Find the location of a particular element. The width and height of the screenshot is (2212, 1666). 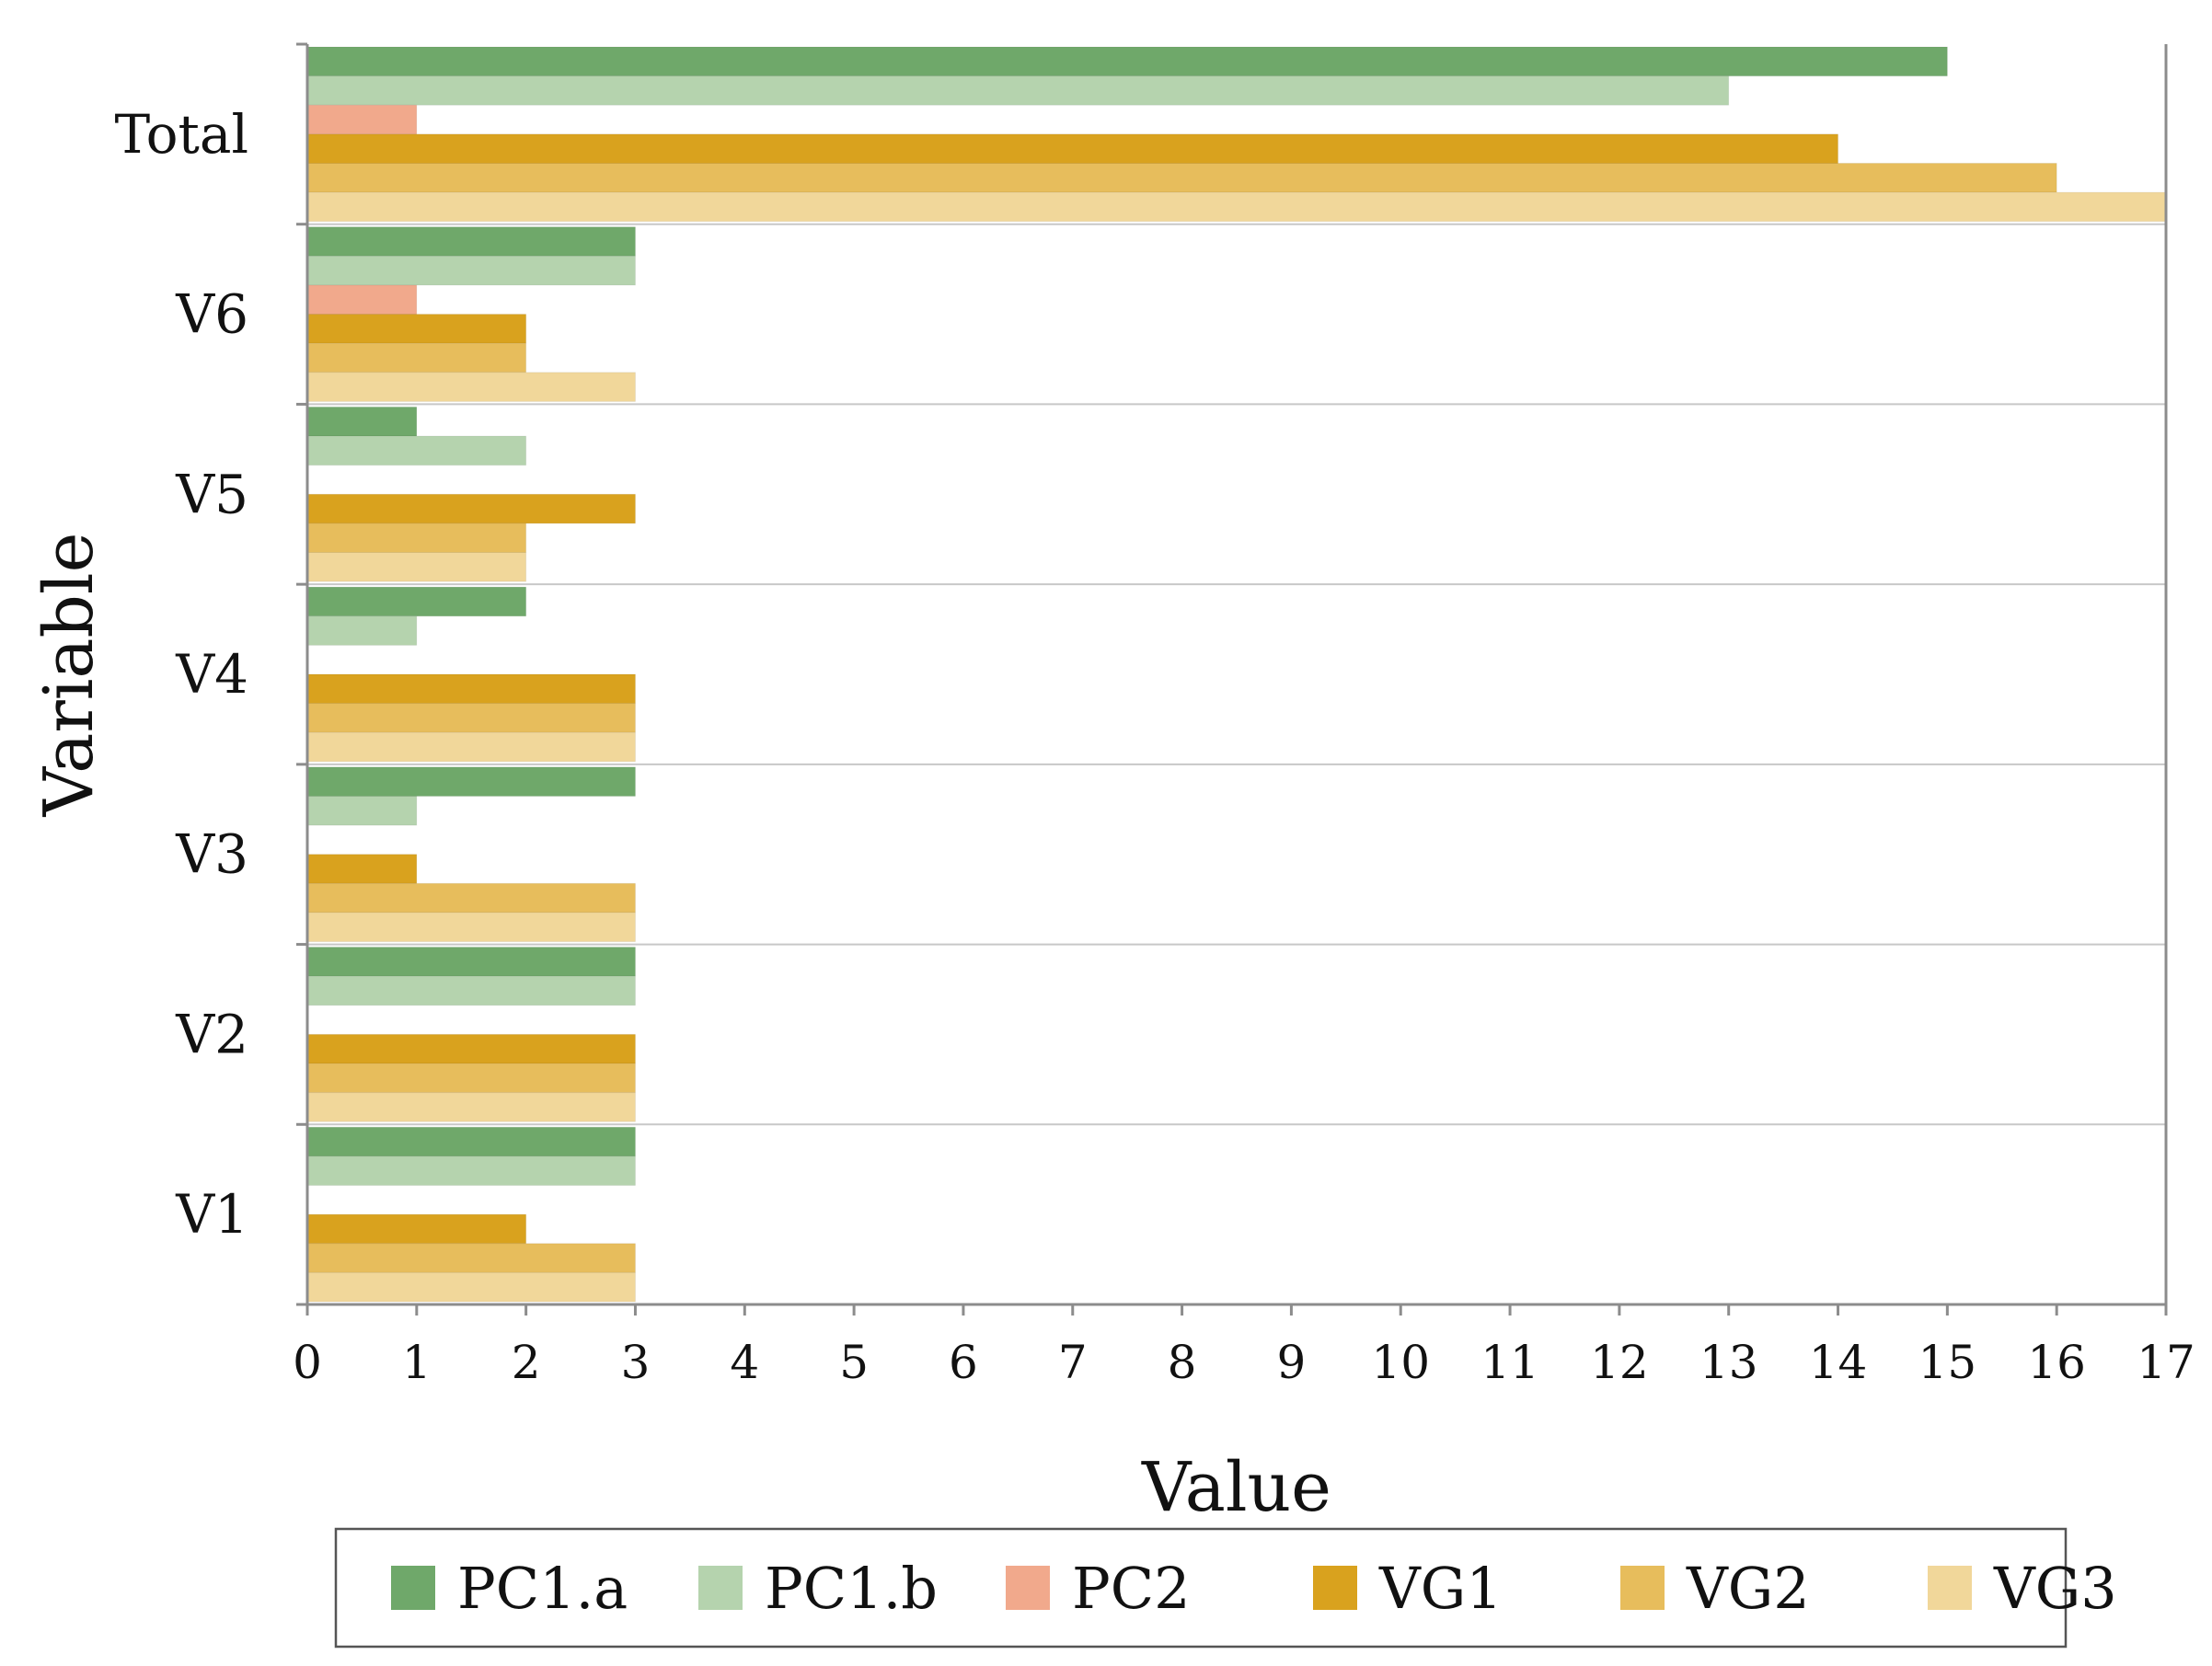

legend-swatch-vg3 is located at coordinates (1950, 1588).